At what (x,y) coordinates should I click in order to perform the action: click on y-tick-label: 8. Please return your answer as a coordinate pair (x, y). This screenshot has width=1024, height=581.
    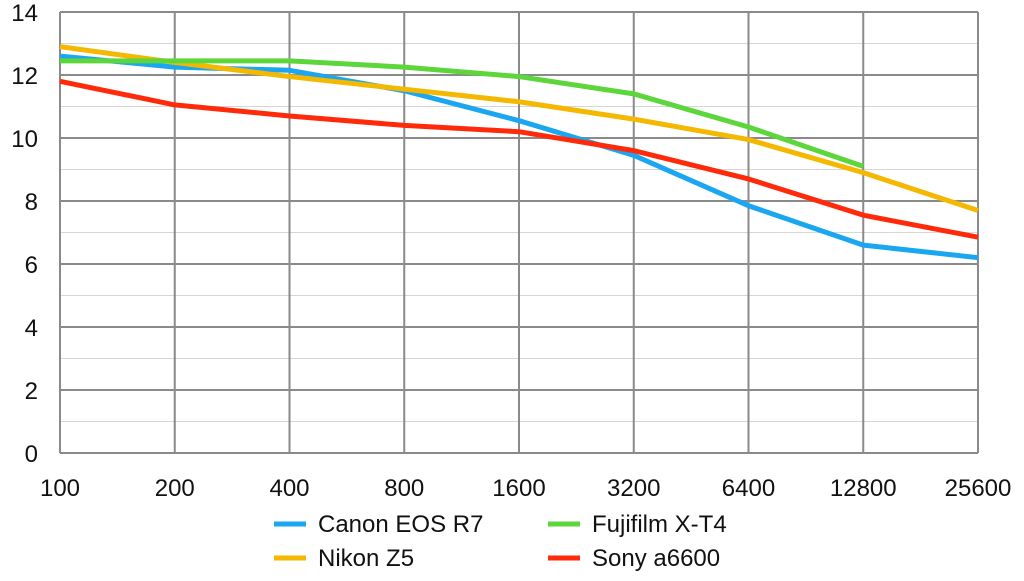
    Looking at the image, I should click on (31, 202).